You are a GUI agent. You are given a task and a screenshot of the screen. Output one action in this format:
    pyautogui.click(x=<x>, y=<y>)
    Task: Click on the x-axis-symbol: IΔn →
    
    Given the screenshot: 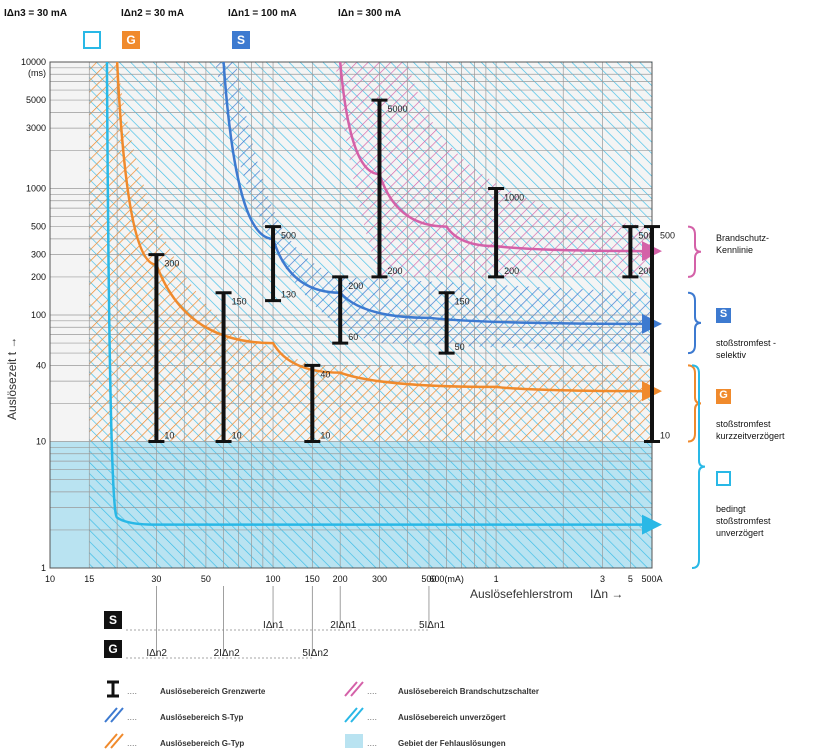 What is the action you would take?
    pyautogui.click(x=606, y=594)
    